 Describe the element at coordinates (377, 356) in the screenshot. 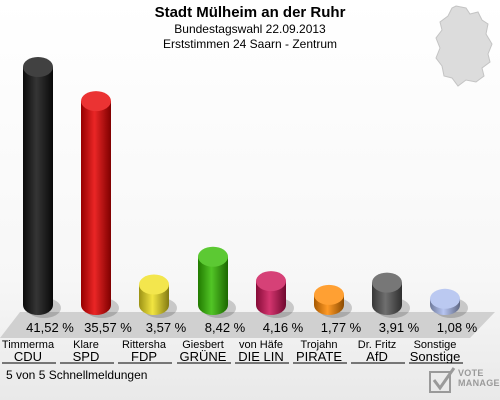

I see `party-label: AfD` at that location.